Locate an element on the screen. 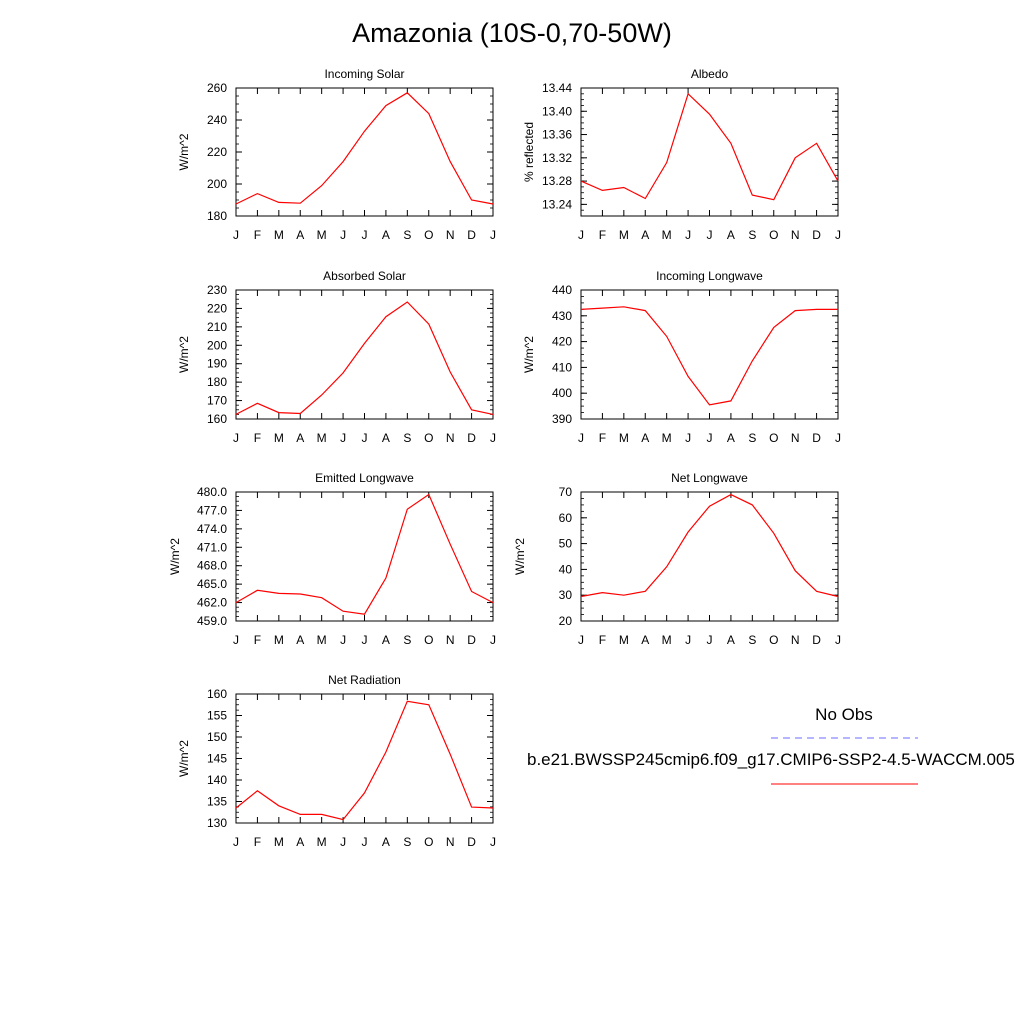 The height and width of the screenshot is (1024, 1024). chart-title: Emitted Longwave is located at coordinates (364, 478).